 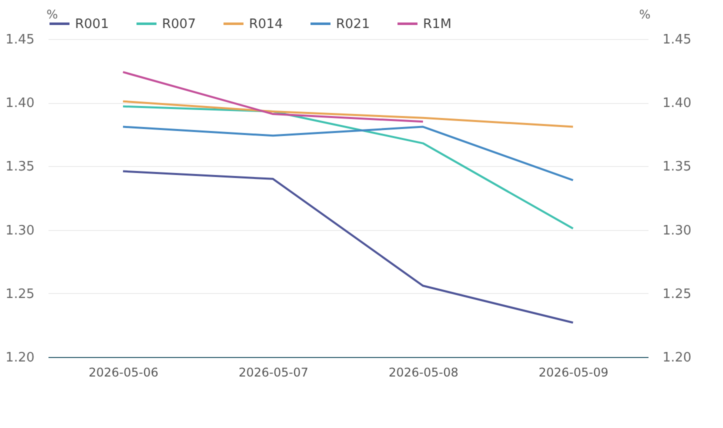 I want to click on y-tick-label: 1.40, so click(x=20, y=104).